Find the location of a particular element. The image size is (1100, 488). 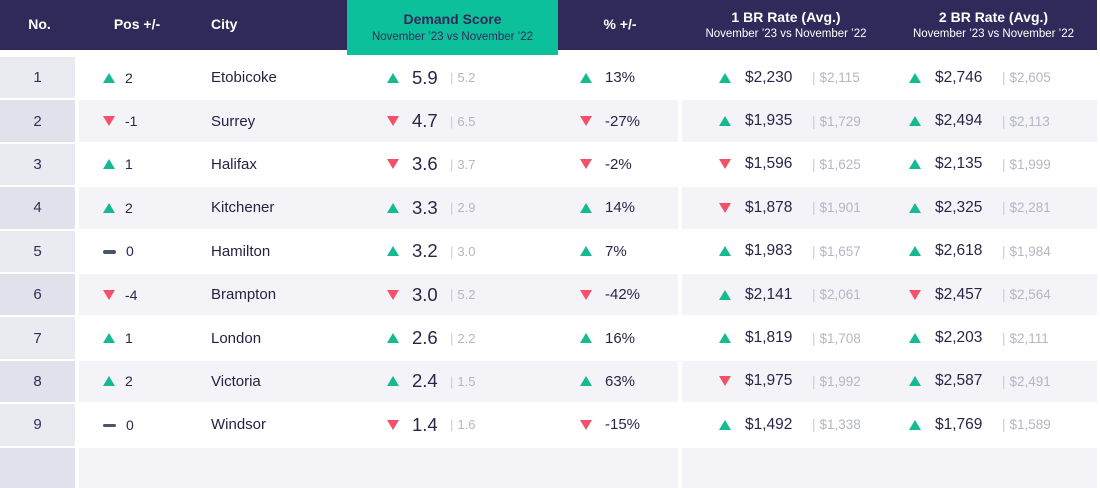

percent-change-cell: 13% is located at coordinates (618, 77).